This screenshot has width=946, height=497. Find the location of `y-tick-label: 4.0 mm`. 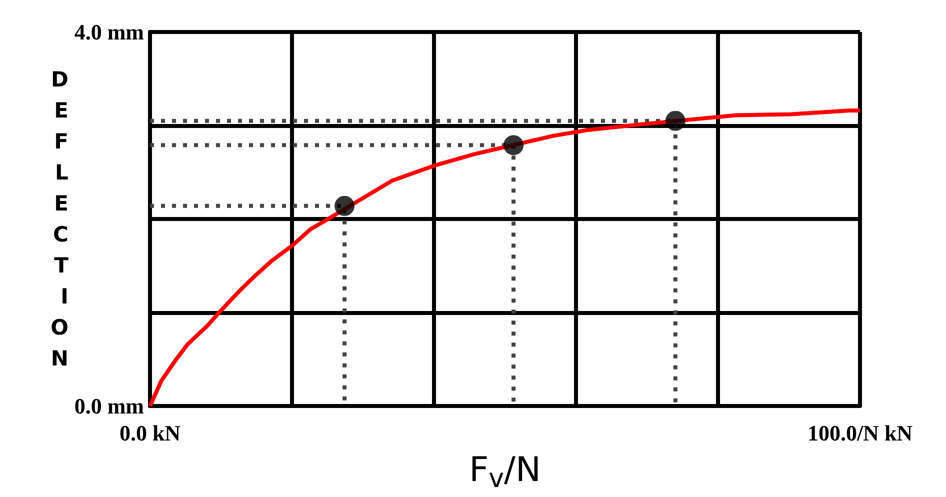

y-tick-label: 4.0 mm is located at coordinates (109, 32).